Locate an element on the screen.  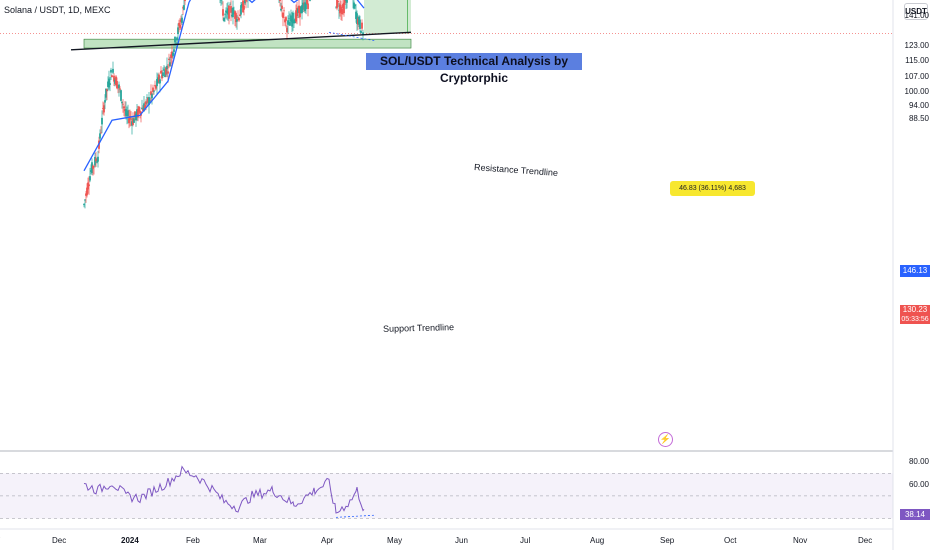
lightning-icon: ⚡ is located at coordinates (665, 439).